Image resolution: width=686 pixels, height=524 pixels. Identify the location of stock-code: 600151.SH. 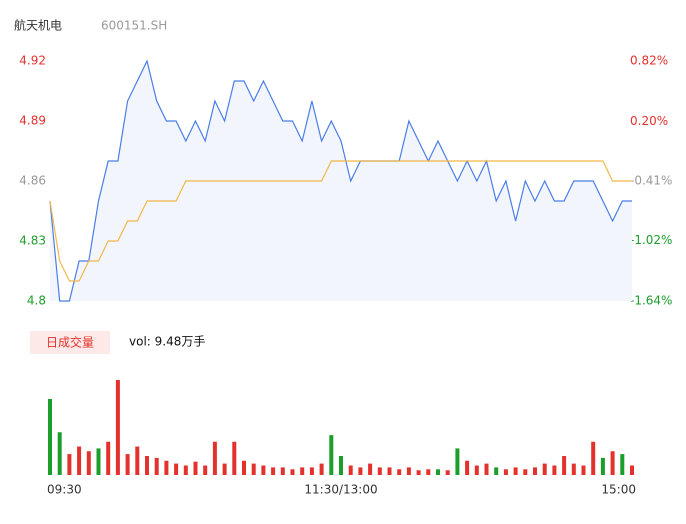
(134, 26).